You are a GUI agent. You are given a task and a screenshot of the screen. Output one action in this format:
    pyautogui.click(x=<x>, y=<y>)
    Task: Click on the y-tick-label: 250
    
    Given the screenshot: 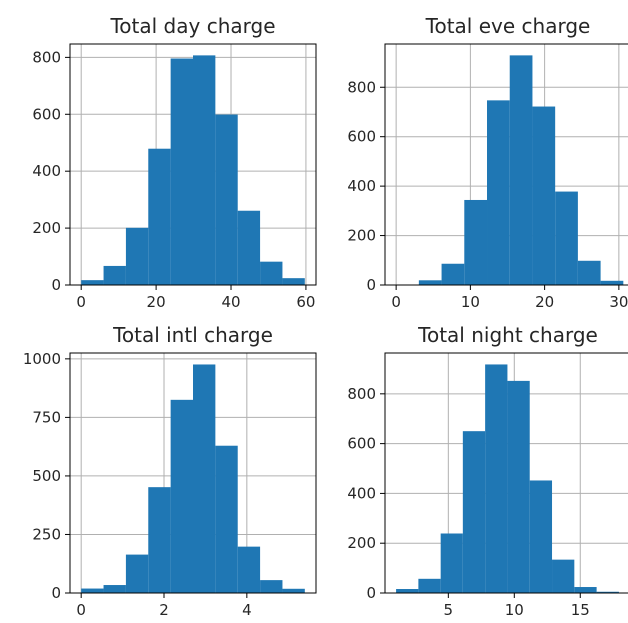 What is the action you would take?
    pyautogui.click(x=46, y=534)
    